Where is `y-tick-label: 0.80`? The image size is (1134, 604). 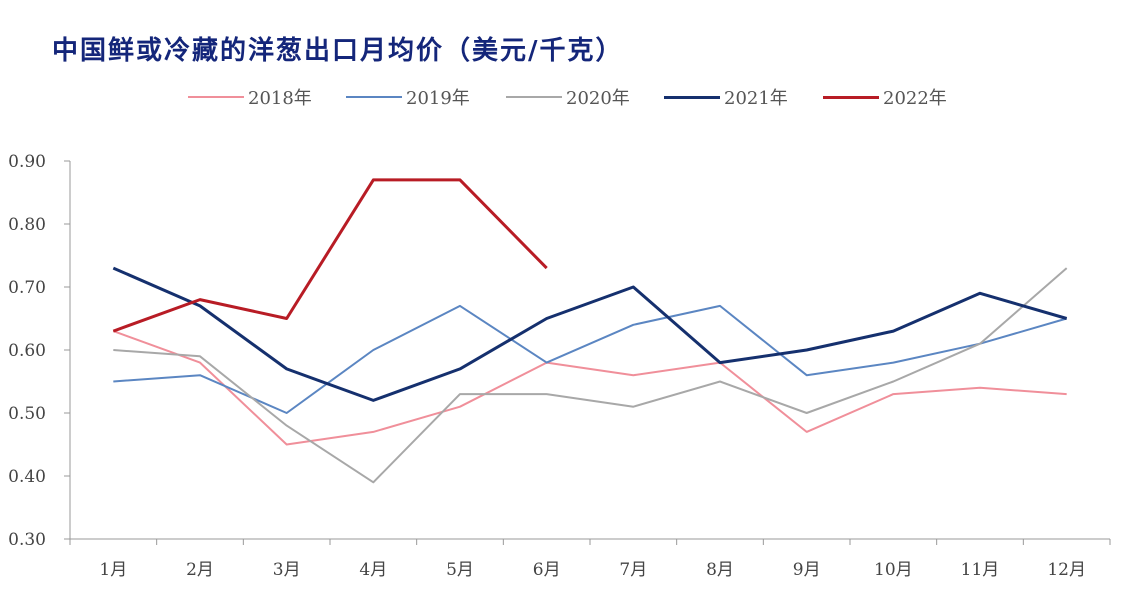
y-tick-label: 0.80 is located at coordinates (27, 225).